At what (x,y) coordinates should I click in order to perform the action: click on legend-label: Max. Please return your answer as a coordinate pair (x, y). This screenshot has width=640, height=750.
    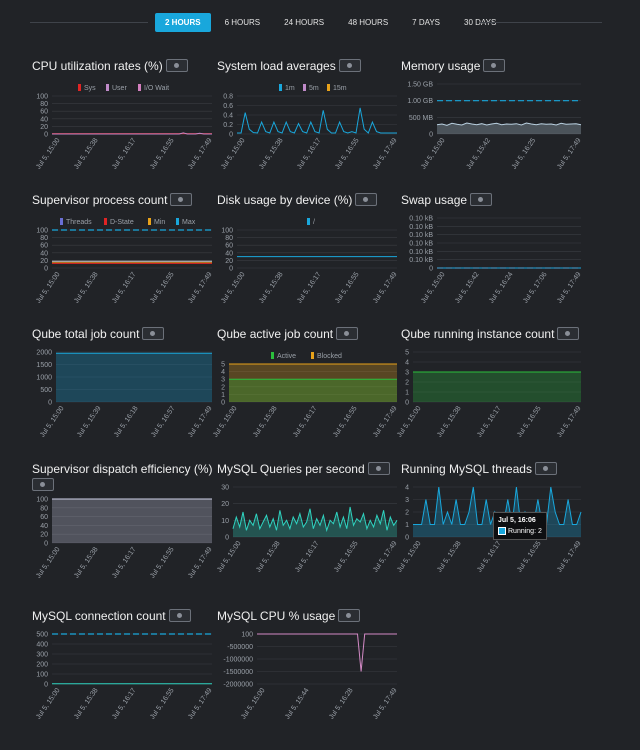
    Looking at the image, I should click on (189, 222).